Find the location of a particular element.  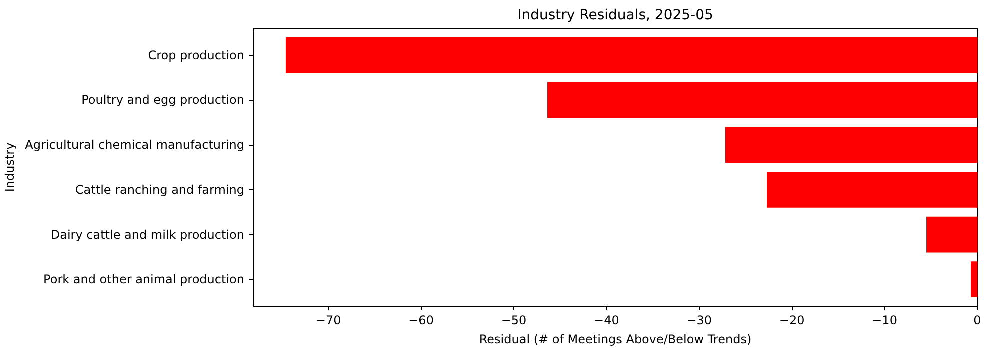

x-axis-title: Residual (# of Meetings Above/Below Trends) is located at coordinates (615, 339).